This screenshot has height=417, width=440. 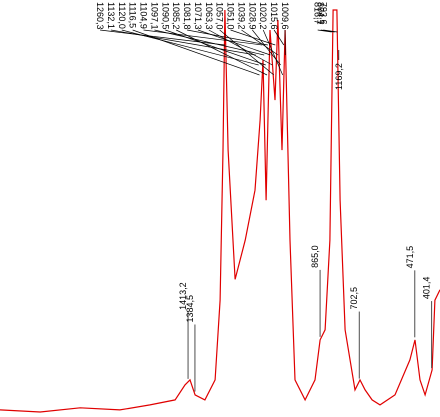 What do you see at coordinates (144, 15) in the screenshot?
I see `peak-label: 1104,9` at bounding box center [144, 15].